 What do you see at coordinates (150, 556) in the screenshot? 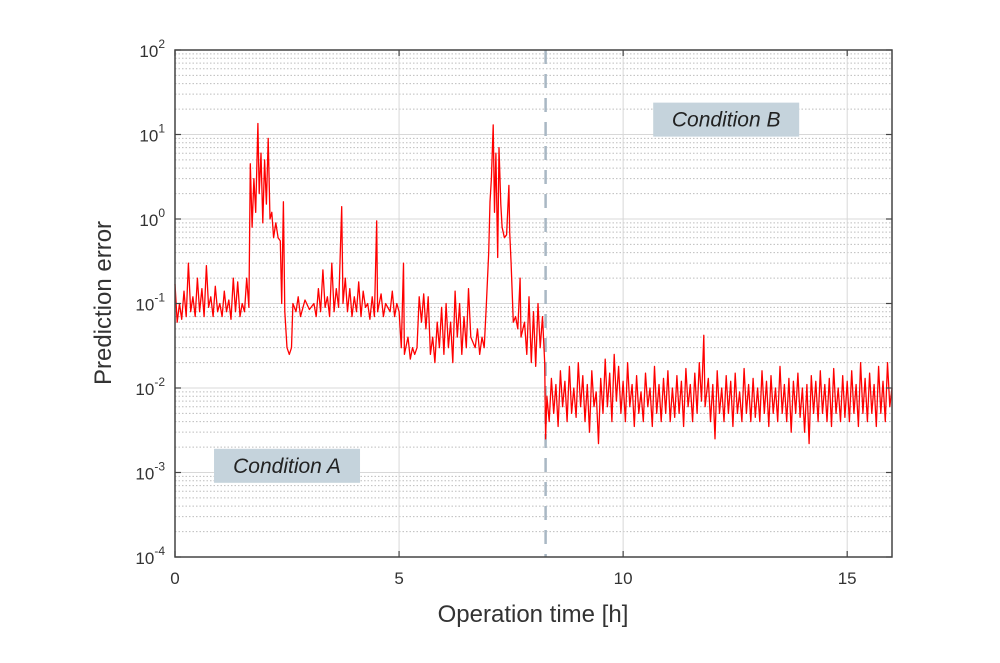
I see `y-tick-label: 10⁻⁴` at bounding box center [150, 556].